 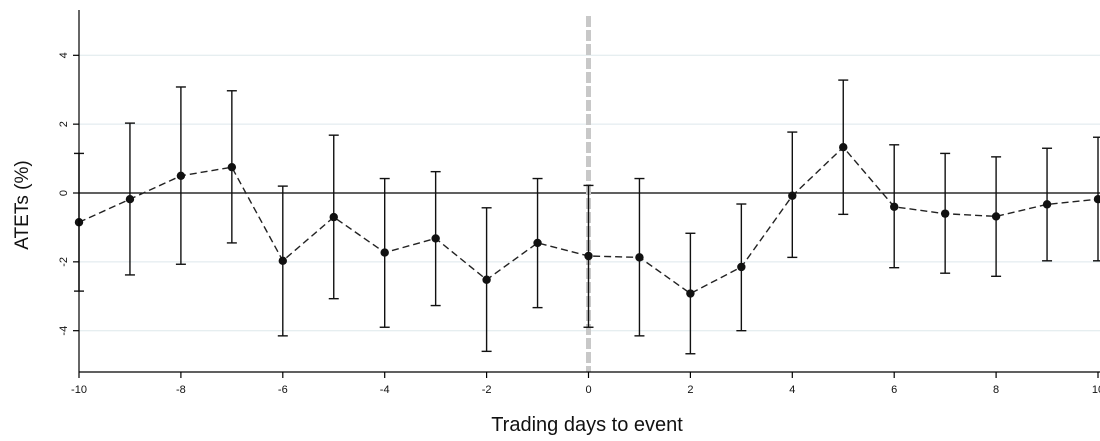 I want to click on y-tick-label: 0, so click(x=64, y=193).